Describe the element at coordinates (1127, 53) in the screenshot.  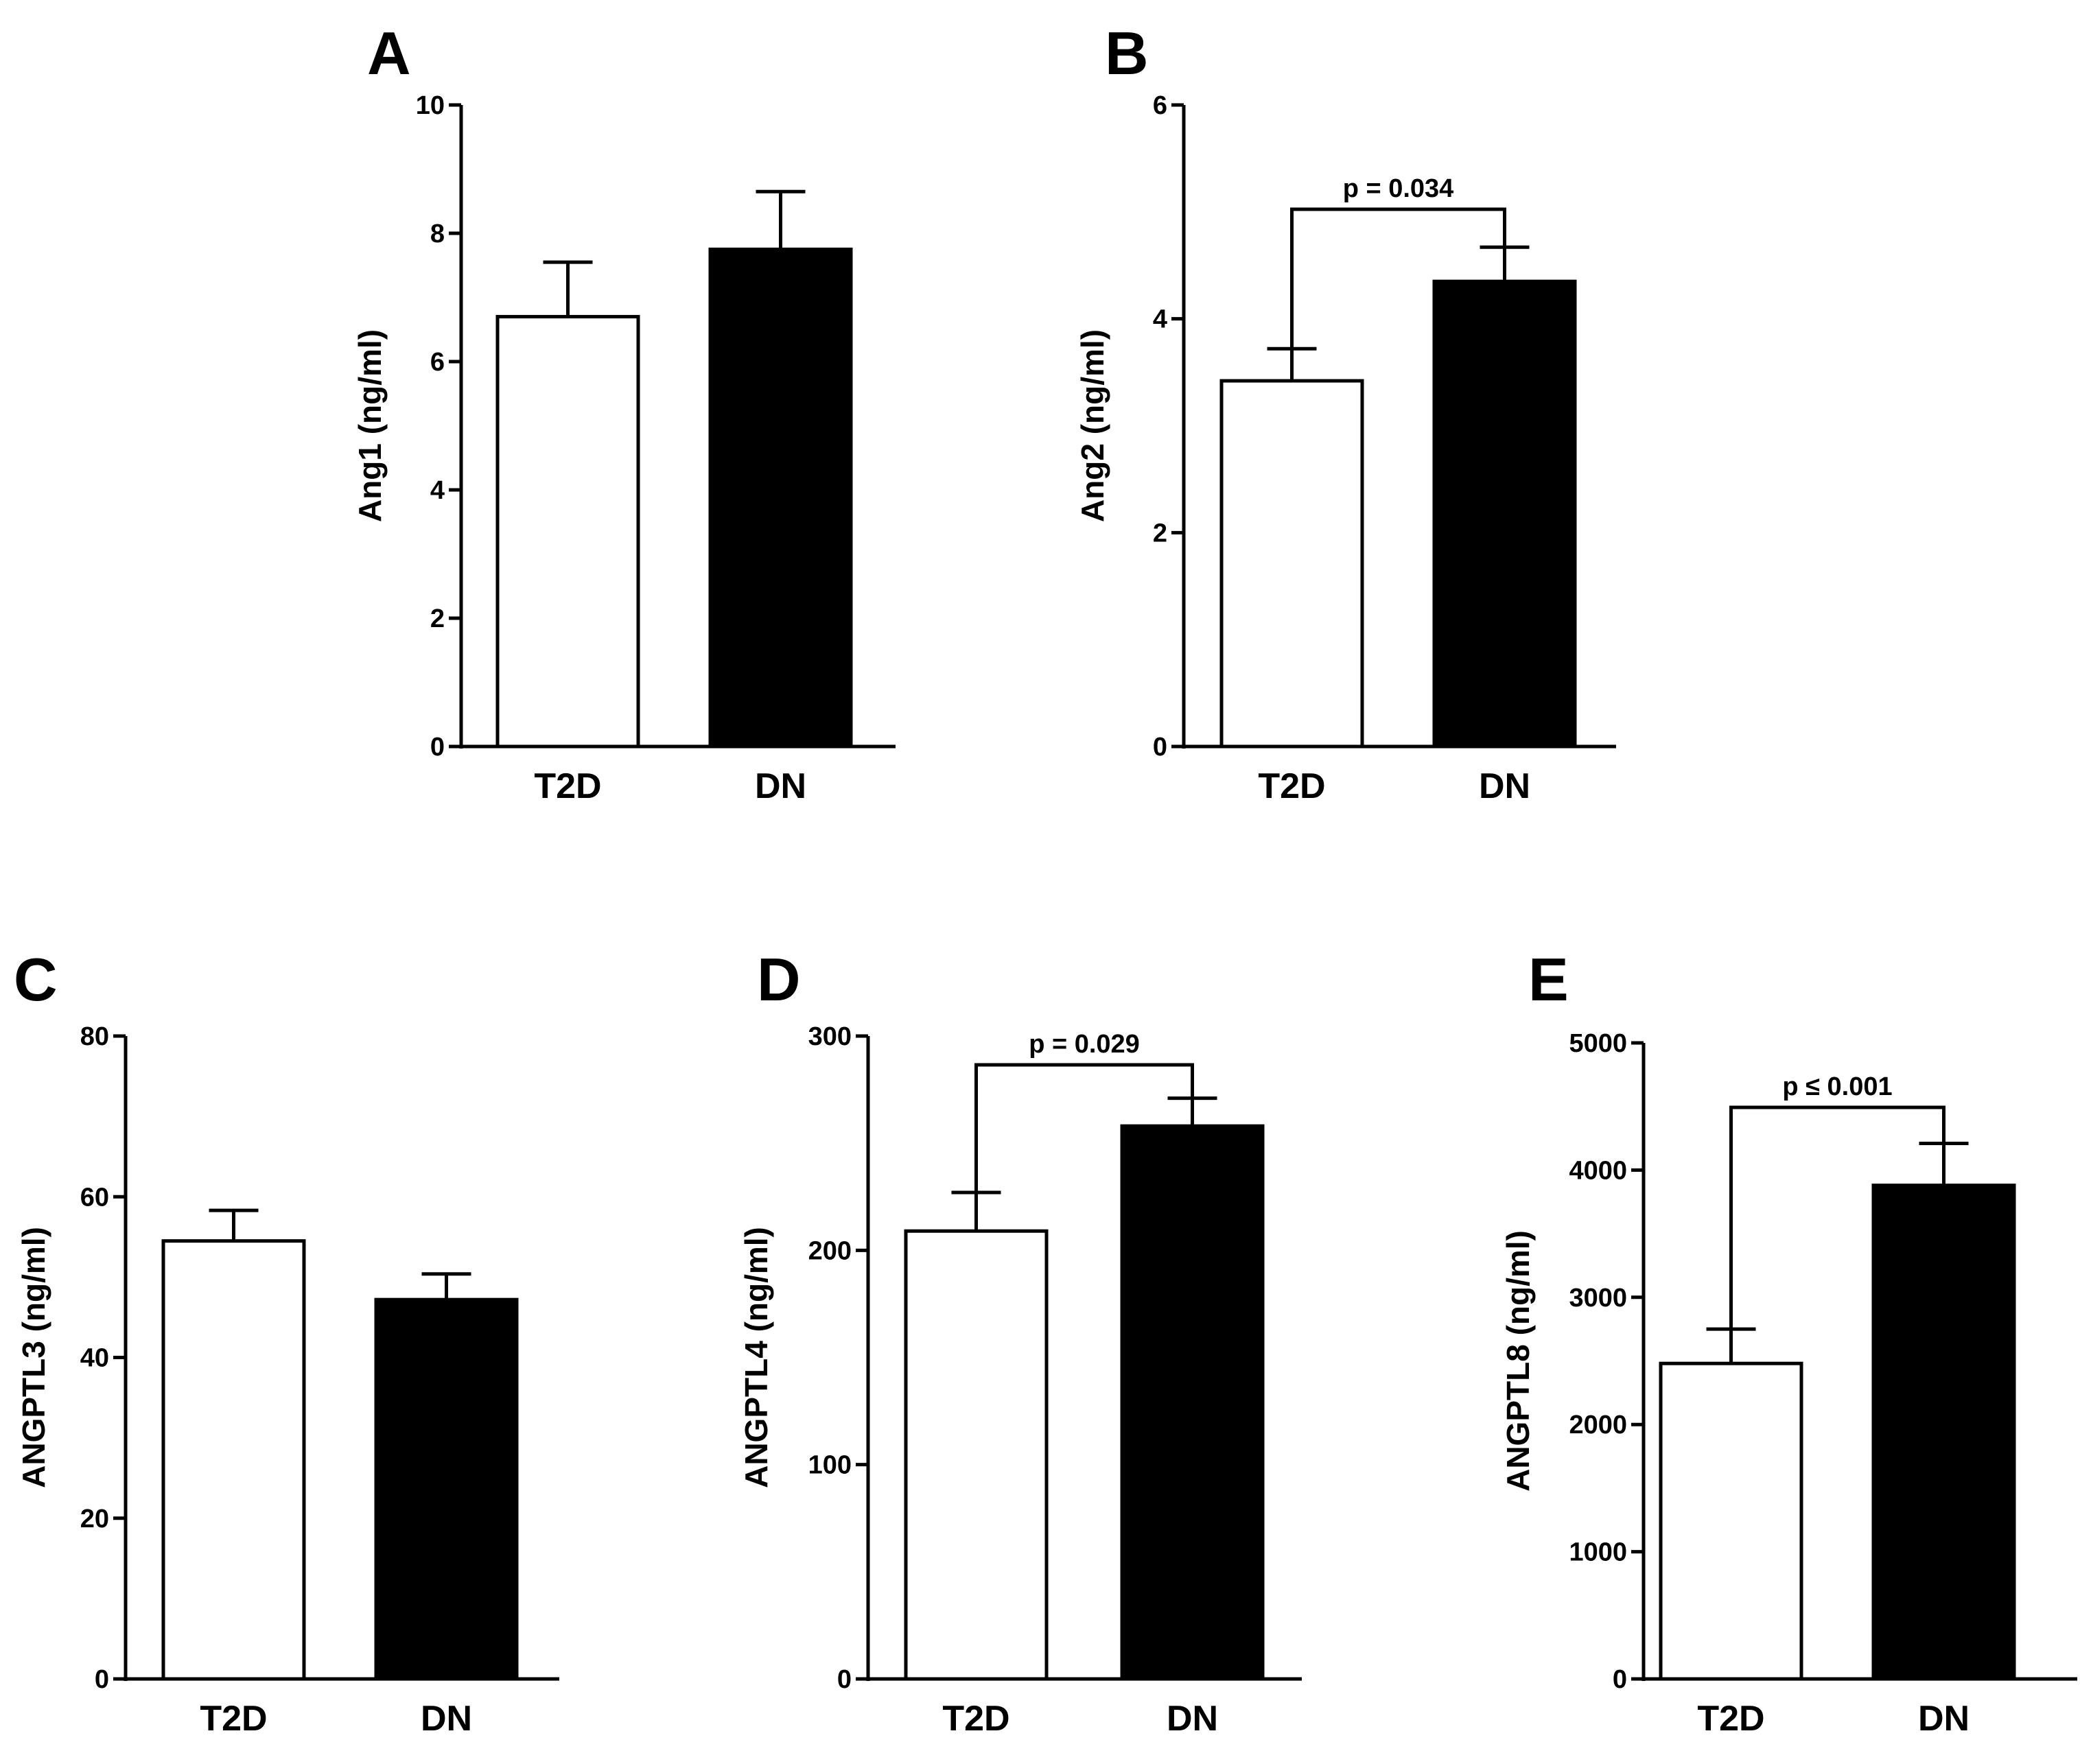
I see `panel-b-label: B` at that location.